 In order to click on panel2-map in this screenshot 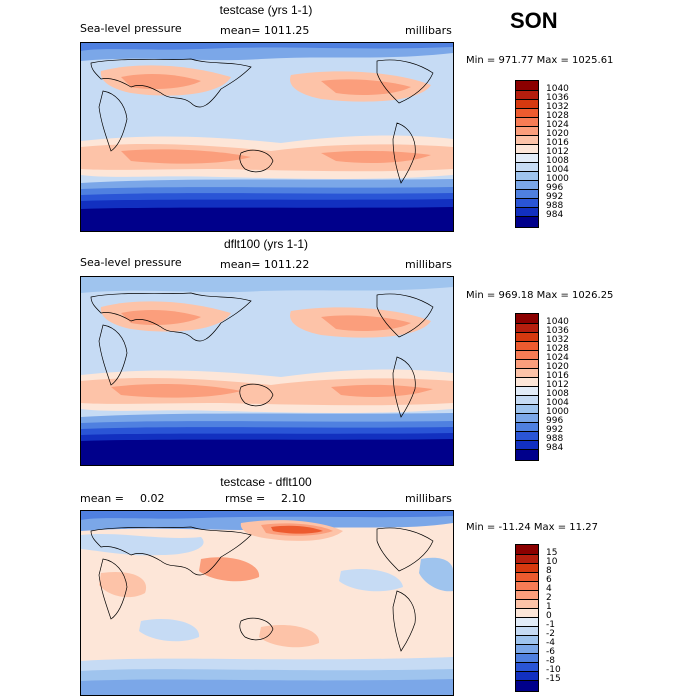, I will do `click(267, 371)`.